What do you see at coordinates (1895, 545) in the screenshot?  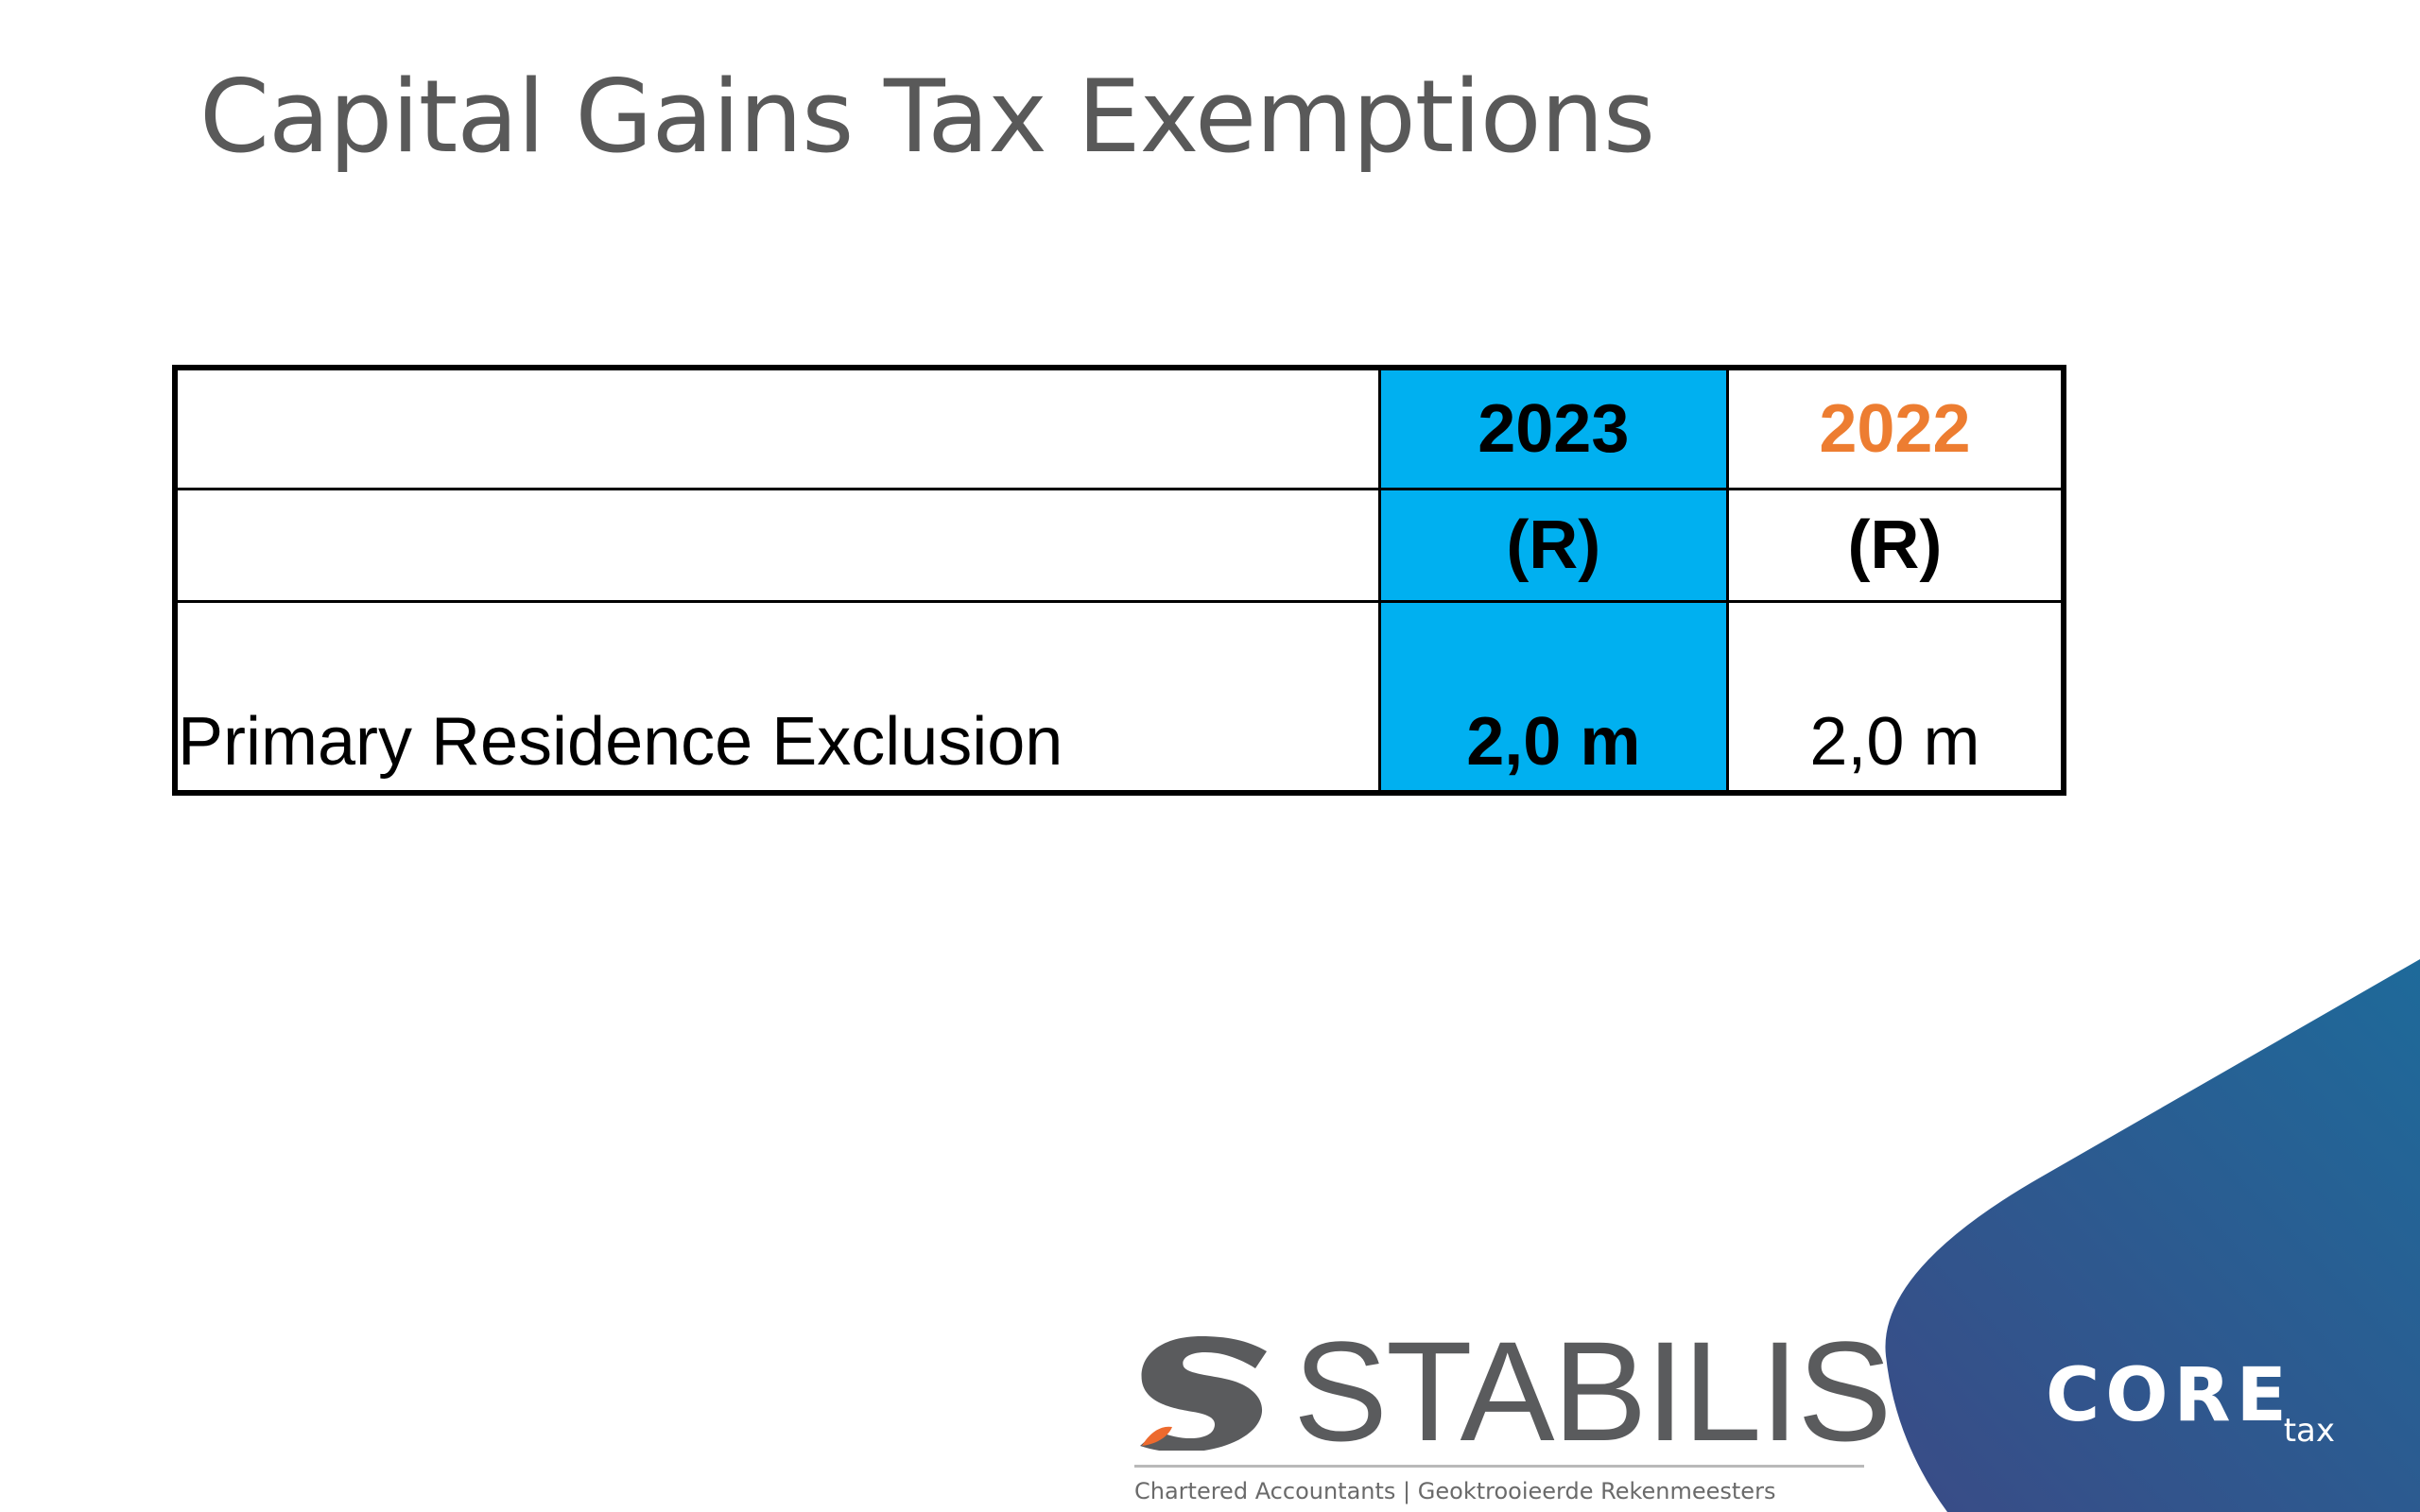 I see `header-unit-2022: (R)` at bounding box center [1895, 545].